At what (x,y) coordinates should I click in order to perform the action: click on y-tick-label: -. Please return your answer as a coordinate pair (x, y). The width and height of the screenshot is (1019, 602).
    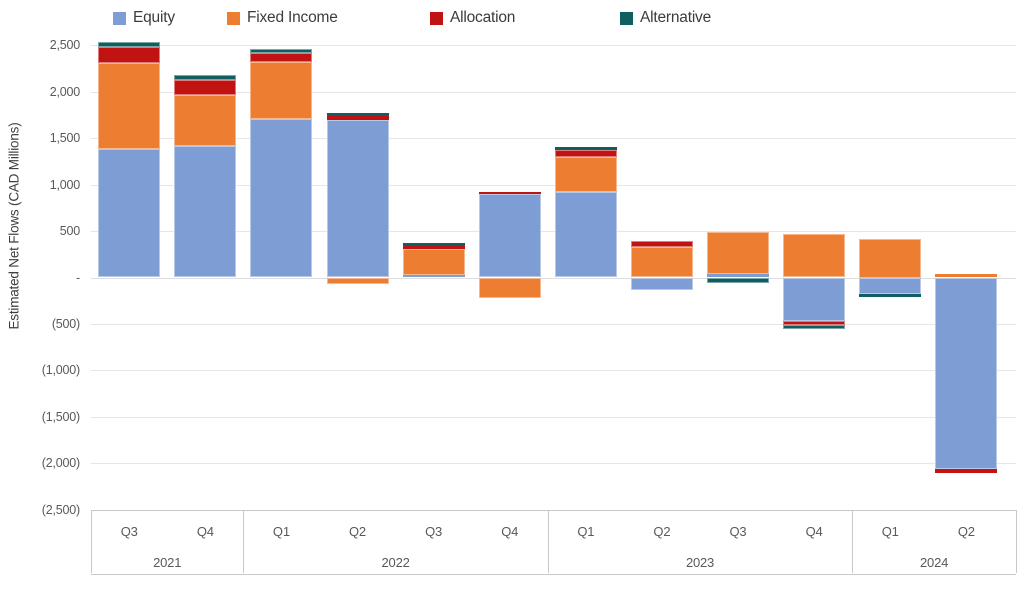
    Looking at the image, I should click on (78, 277).